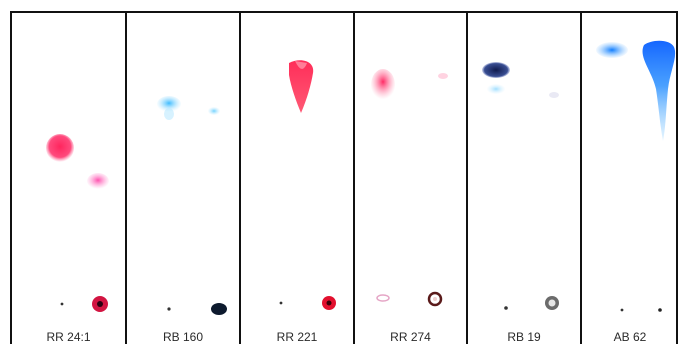 The width and height of the screenshot is (683, 344). Describe the element at coordinates (98, 181) in the screenshot. I see `band-spot-lower` at that location.